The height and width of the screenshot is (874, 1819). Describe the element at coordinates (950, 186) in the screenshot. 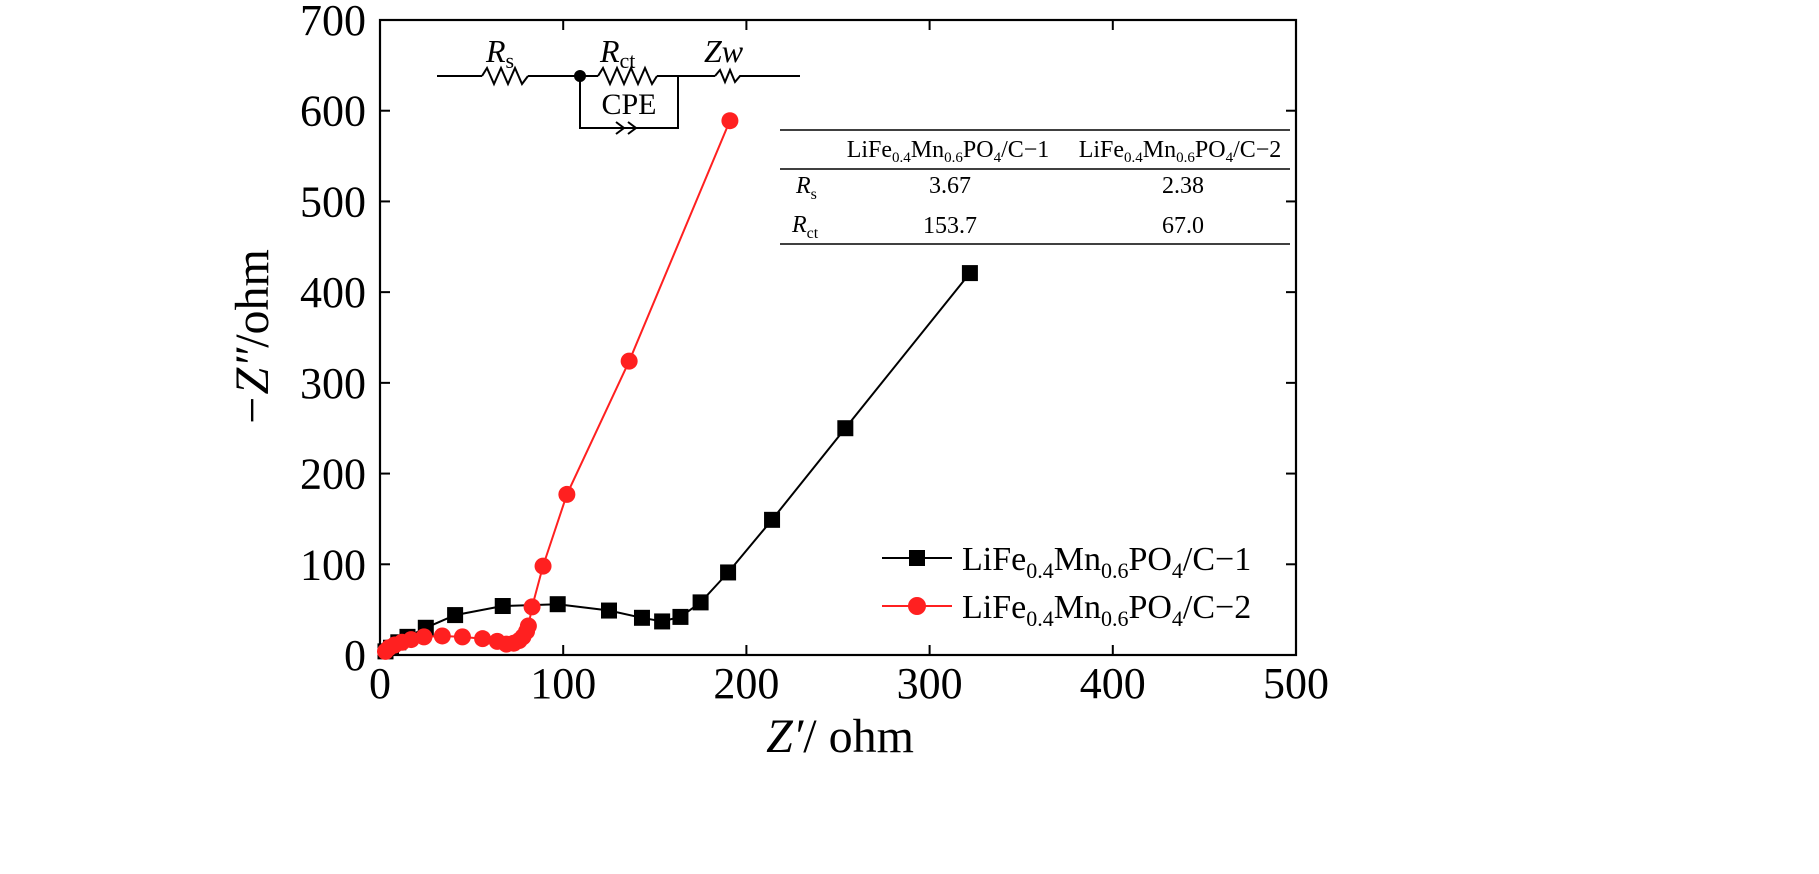

I see `table-row-rs-value-1: 3.67` at that location.